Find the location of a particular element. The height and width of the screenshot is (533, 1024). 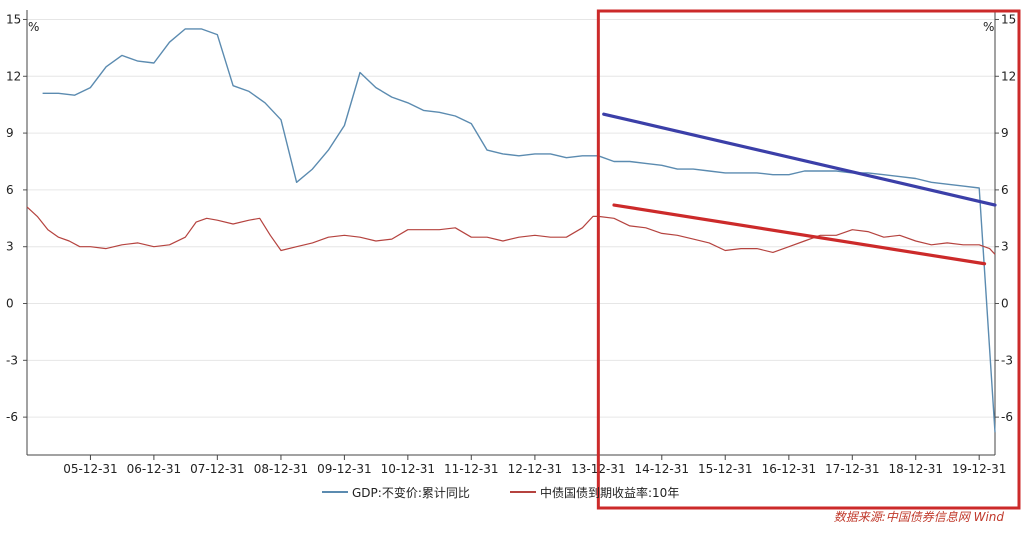

y-tick-label-right: -6 is located at coordinates (1007, 417).